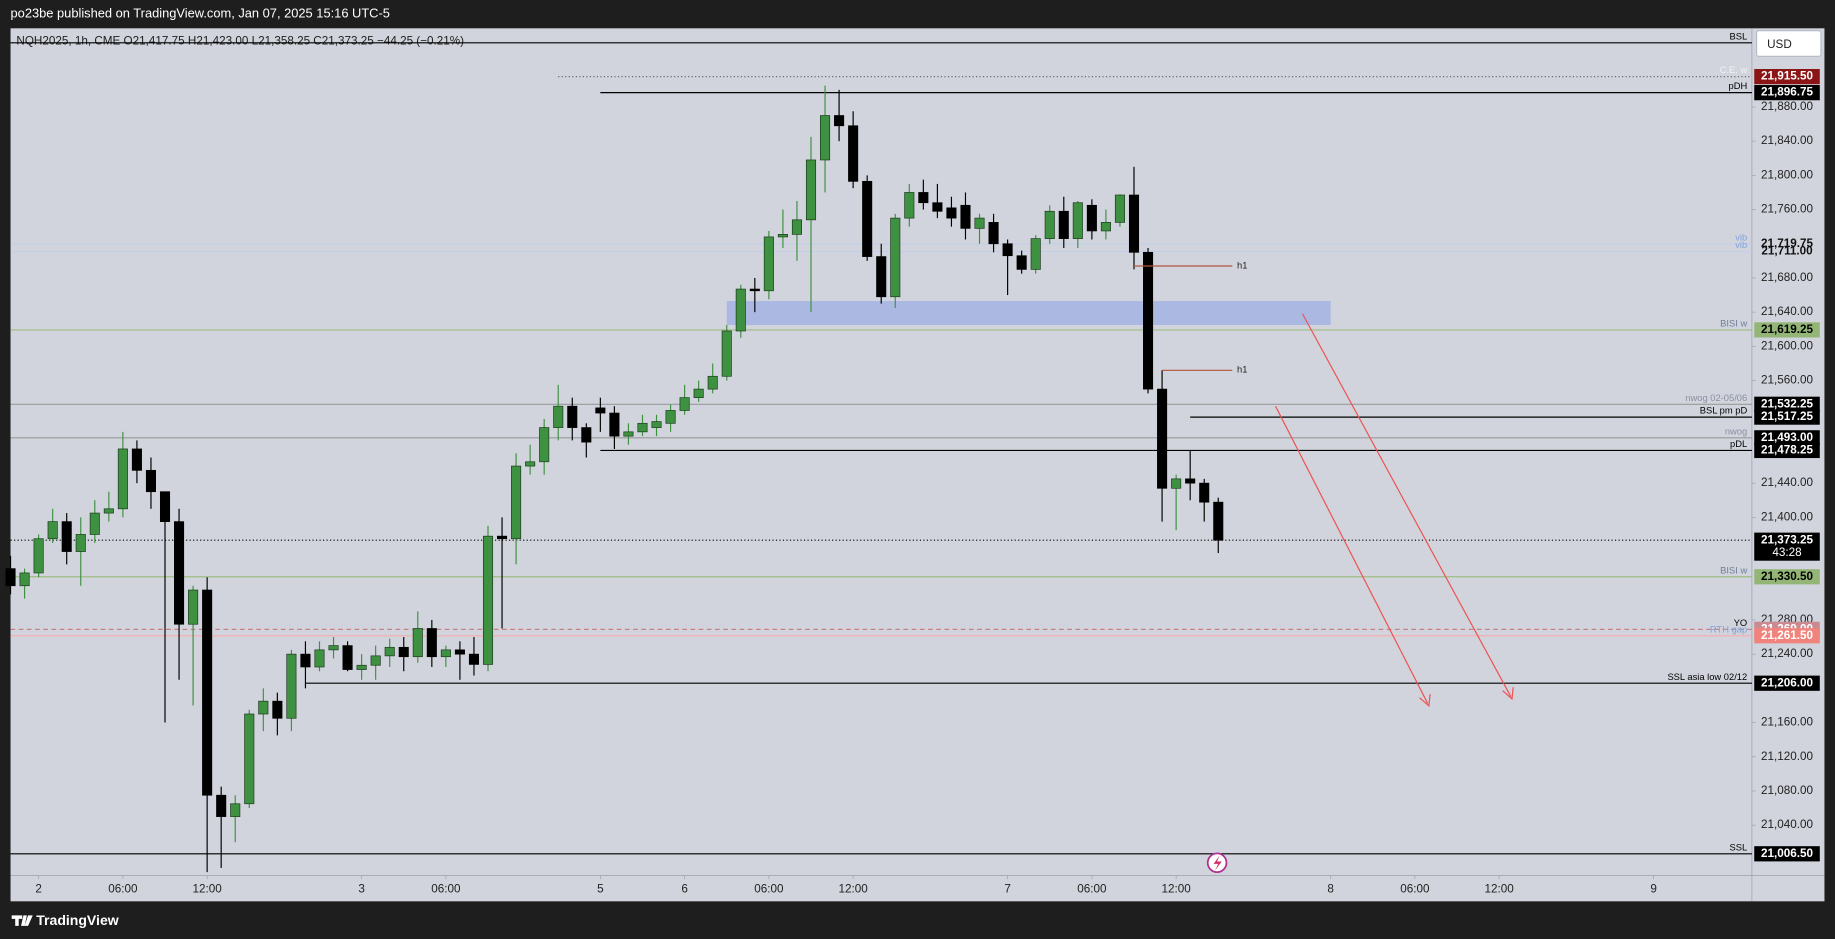 The height and width of the screenshot is (939, 1835). I want to click on y-tick-label: 21,680.00, so click(1787, 277).